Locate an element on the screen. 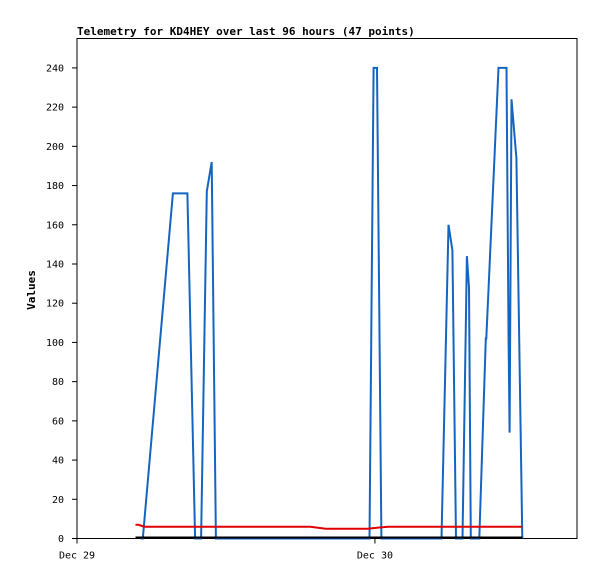  y-tick-label: 40 is located at coordinates (58, 461).